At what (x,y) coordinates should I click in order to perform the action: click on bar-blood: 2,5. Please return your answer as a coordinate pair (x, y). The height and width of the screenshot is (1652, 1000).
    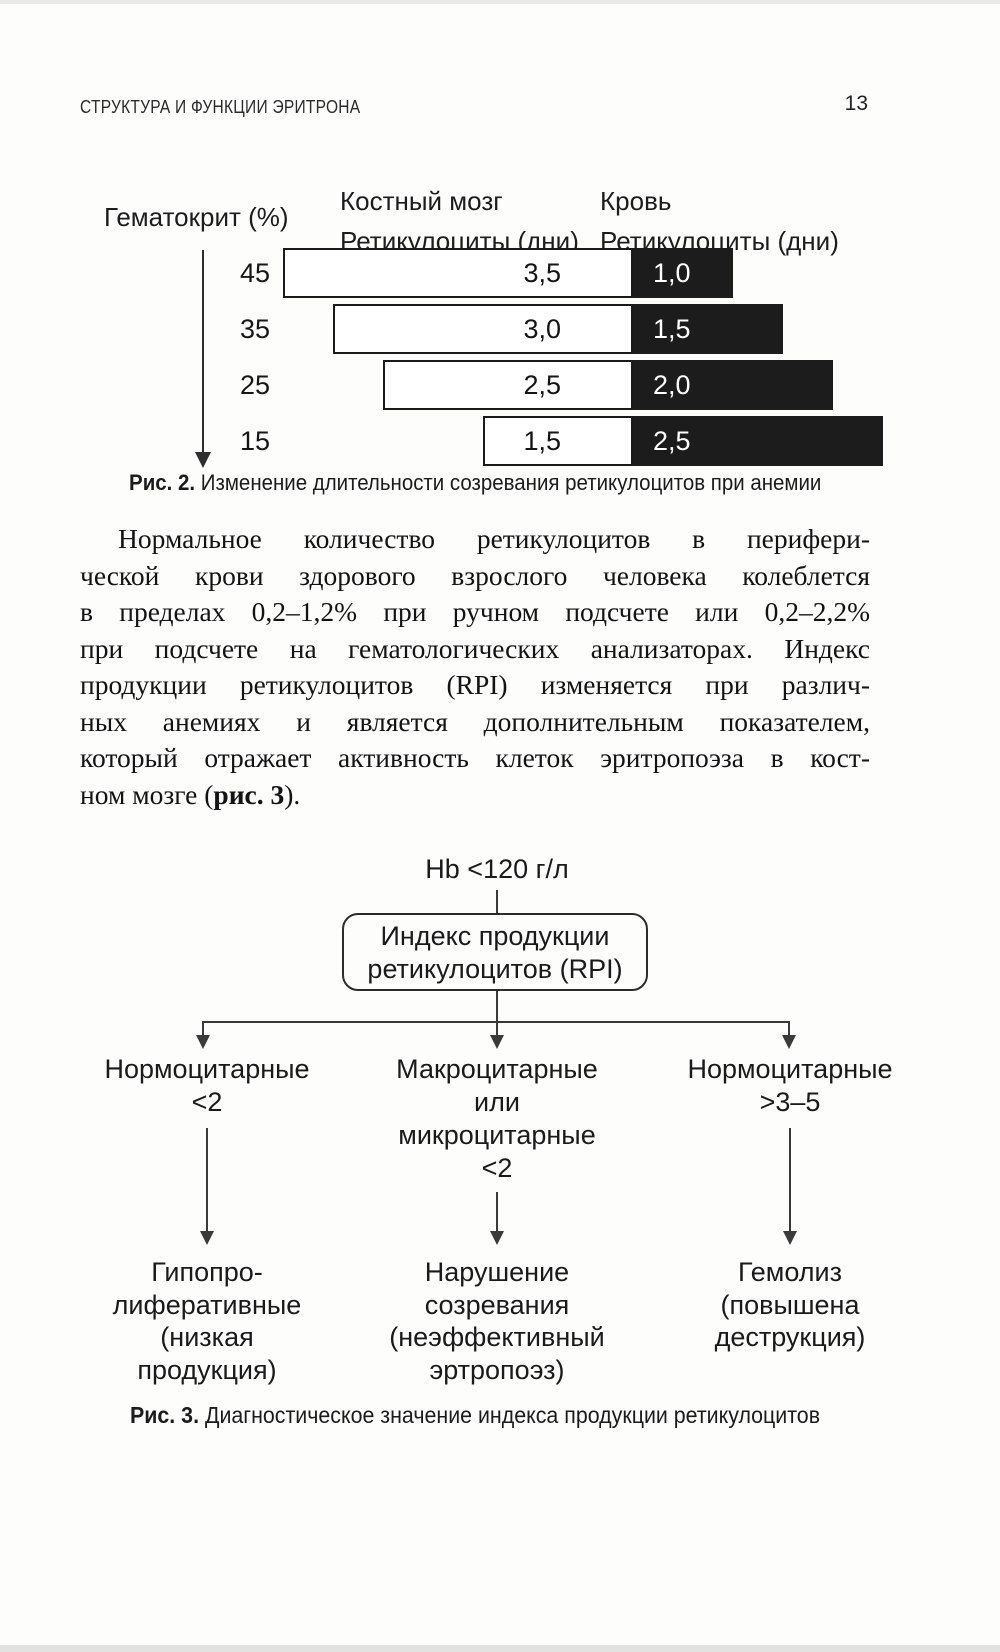
    Looking at the image, I should click on (758, 441).